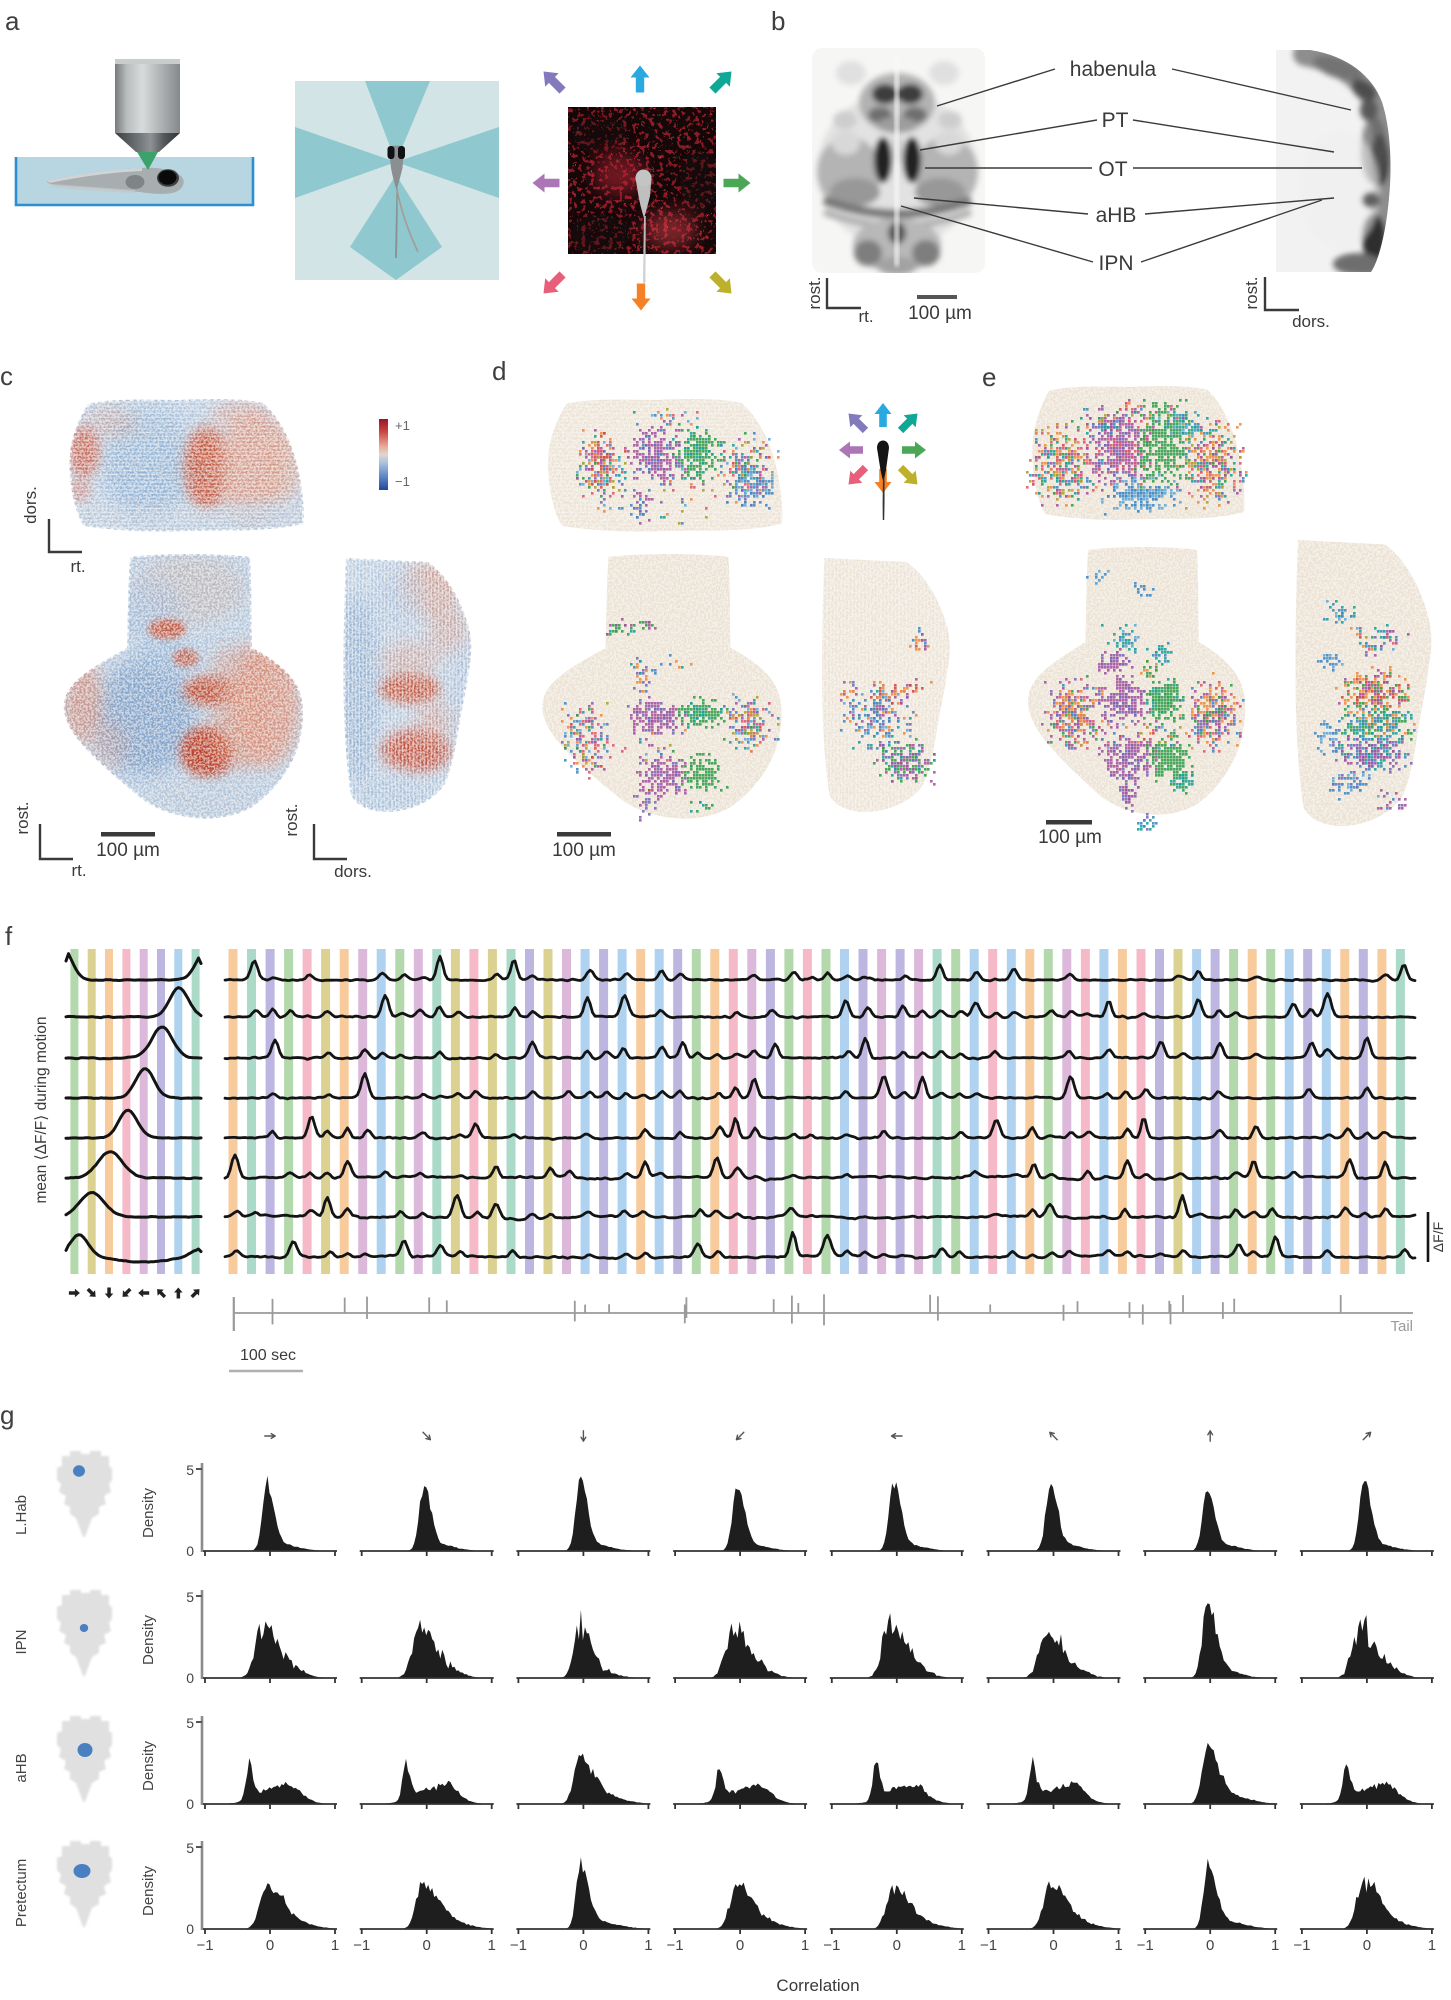 The image size is (1451, 2000). Describe the element at coordinates (1113, 69) in the screenshot. I see `svg-text: habenula` at that location.